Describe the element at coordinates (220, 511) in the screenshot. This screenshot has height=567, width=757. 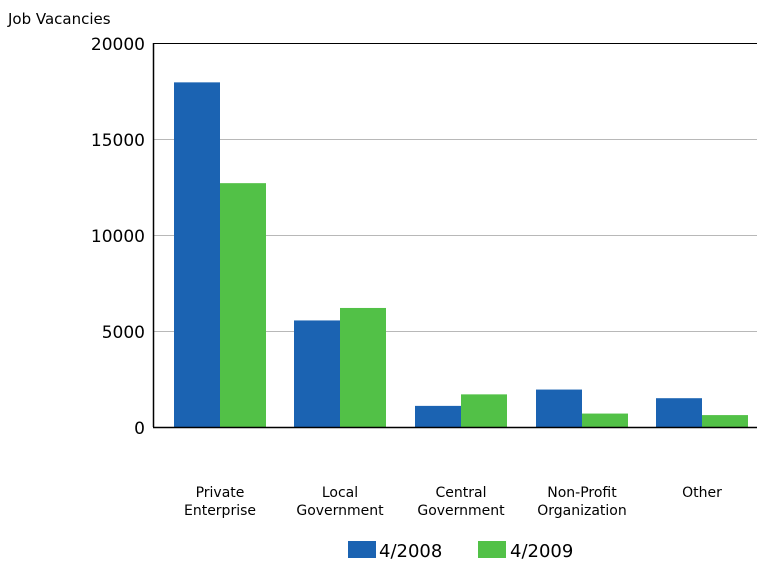
I see `x-tick-label: Enterprise` at that location.